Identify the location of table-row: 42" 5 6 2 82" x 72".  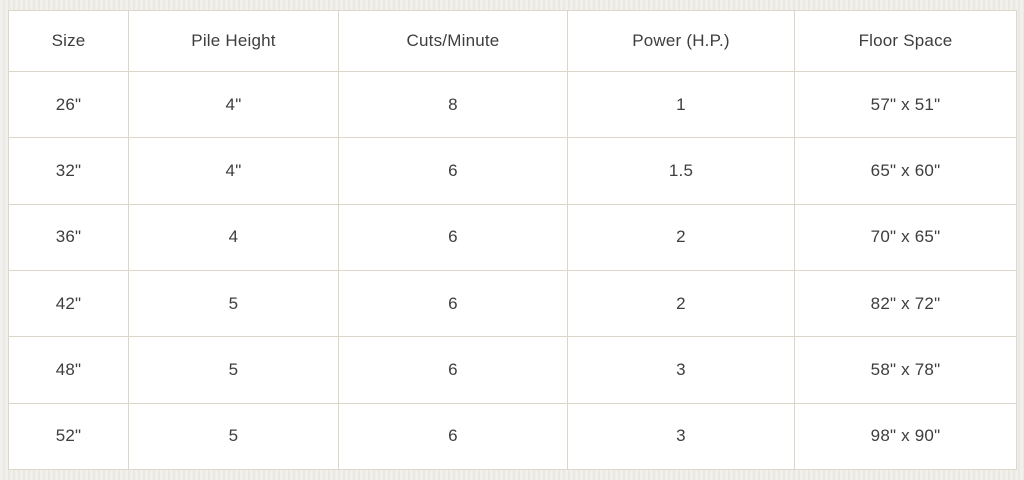
(512, 303).